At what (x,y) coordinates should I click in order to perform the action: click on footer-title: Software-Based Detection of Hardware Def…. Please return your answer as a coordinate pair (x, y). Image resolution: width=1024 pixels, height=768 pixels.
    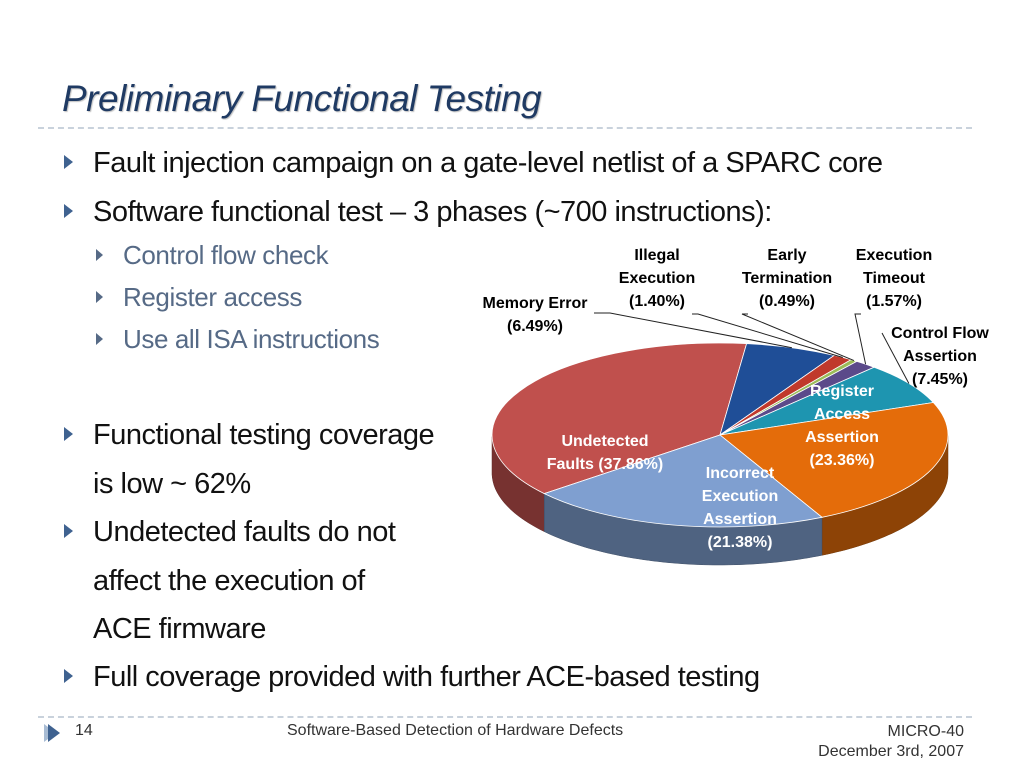
    Looking at the image, I should click on (455, 730).